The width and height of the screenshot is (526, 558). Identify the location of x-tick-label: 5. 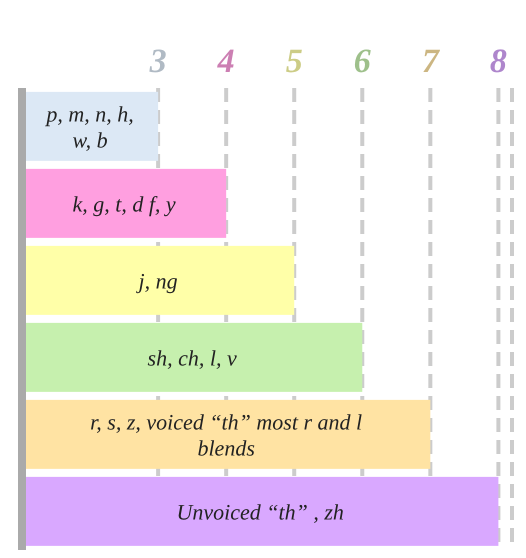
(294, 61).